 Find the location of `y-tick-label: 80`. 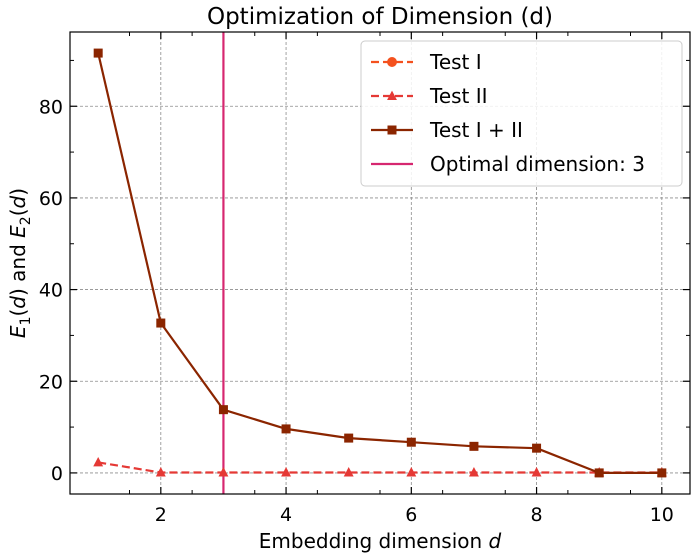

y-tick-label: 80 is located at coordinates (51, 107).